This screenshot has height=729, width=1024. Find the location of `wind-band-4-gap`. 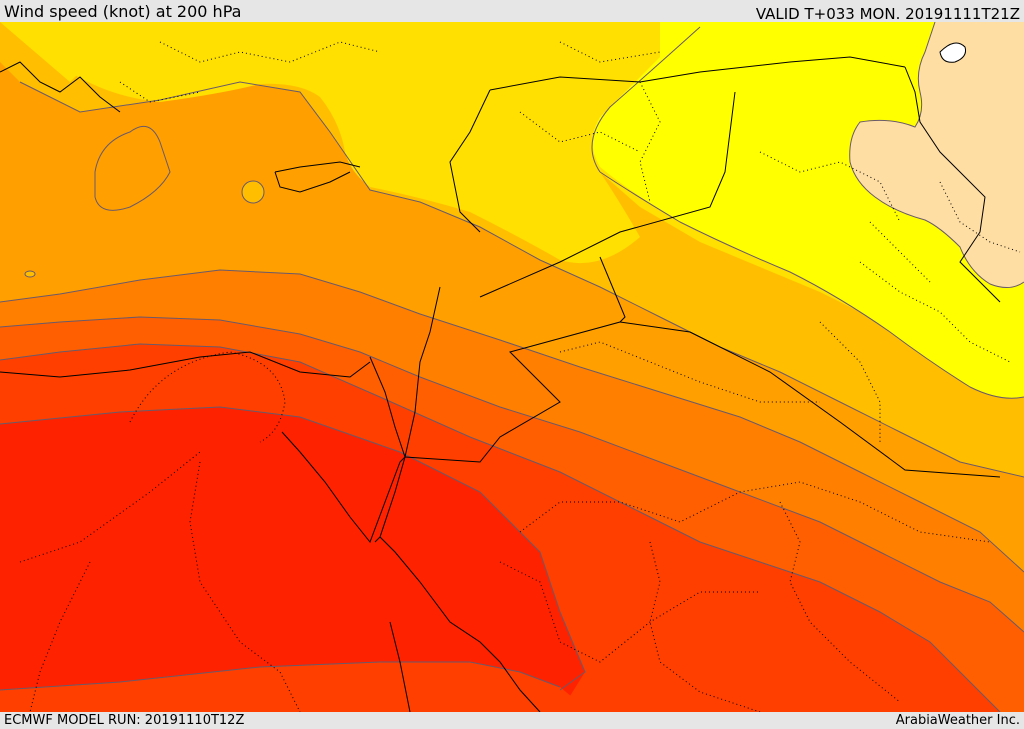

wind-band-4-gap is located at coordinates (222, 160).